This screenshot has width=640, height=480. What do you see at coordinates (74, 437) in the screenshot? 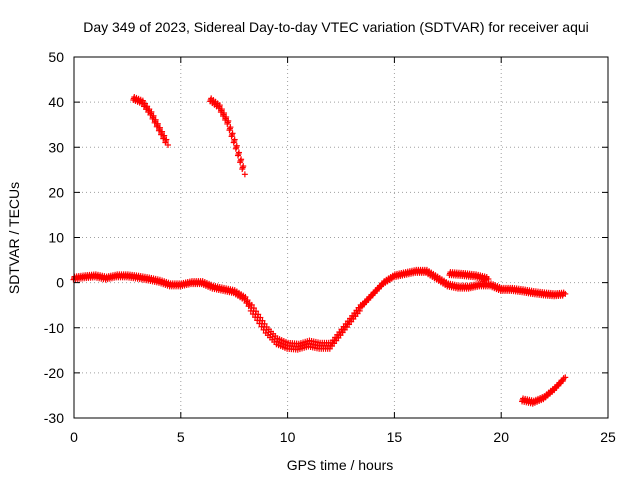
I see `x-tick-label: 0` at bounding box center [74, 437].